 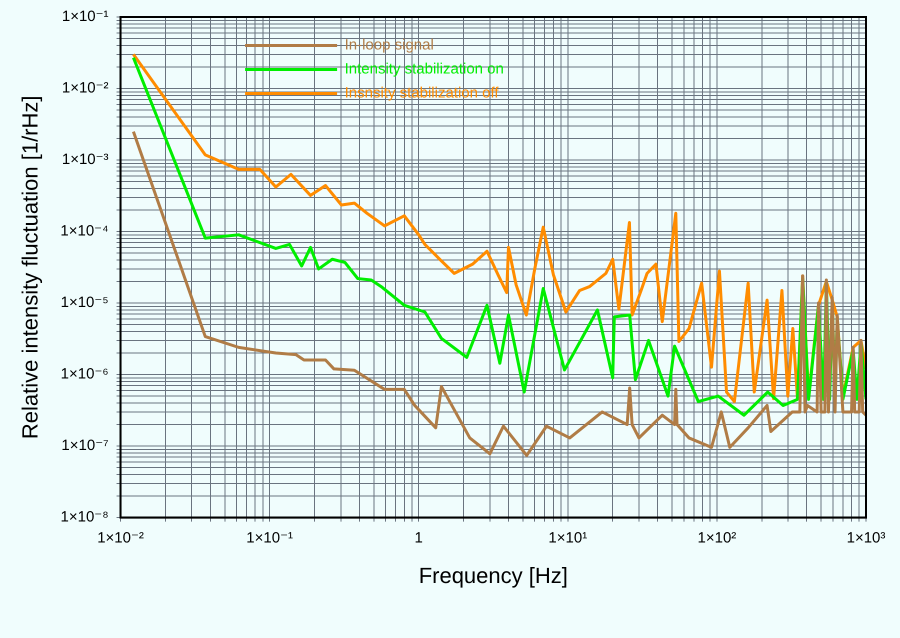 I want to click on y-tick-label: 1×10⁻³, so click(x=85, y=159).